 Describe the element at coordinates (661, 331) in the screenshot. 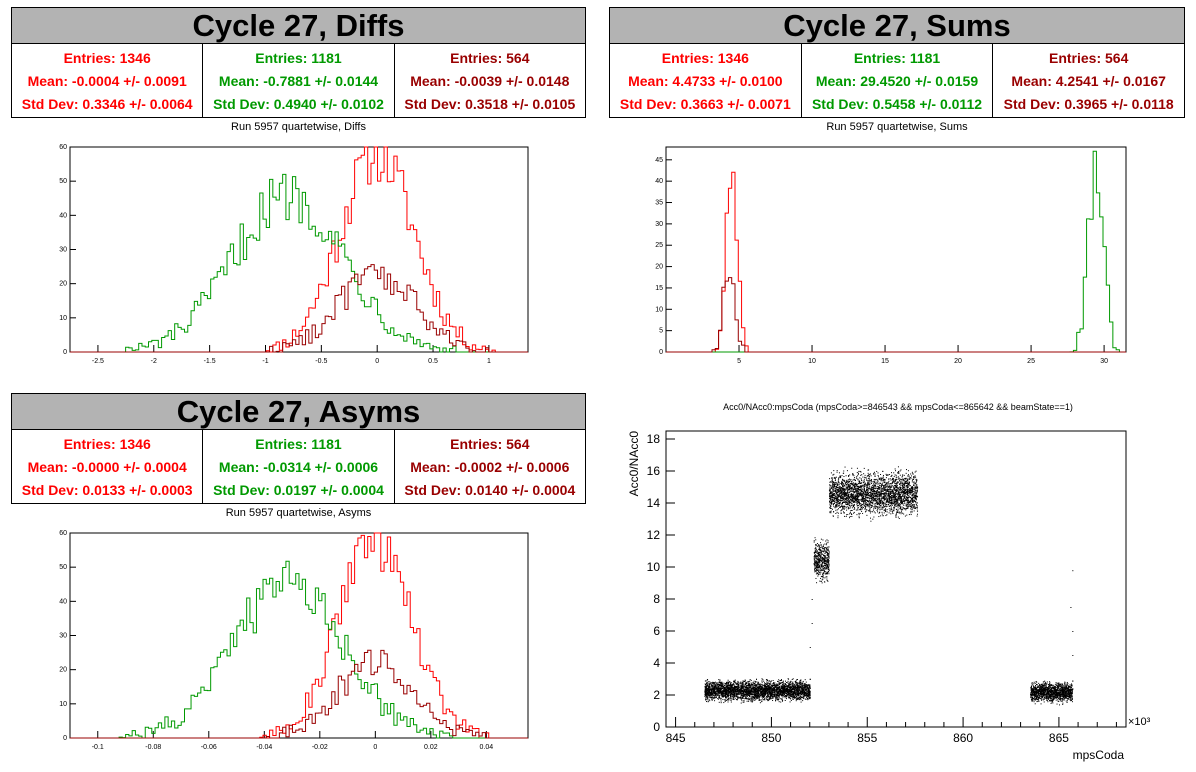

I see `y-tick-label: 5` at that location.